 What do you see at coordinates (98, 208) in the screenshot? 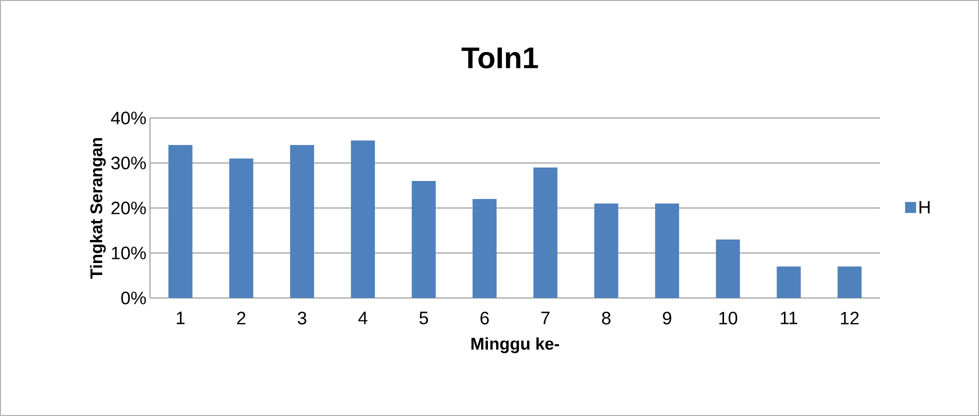
I see `y-axis-title: Tingkat Serangan` at bounding box center [98, 208].